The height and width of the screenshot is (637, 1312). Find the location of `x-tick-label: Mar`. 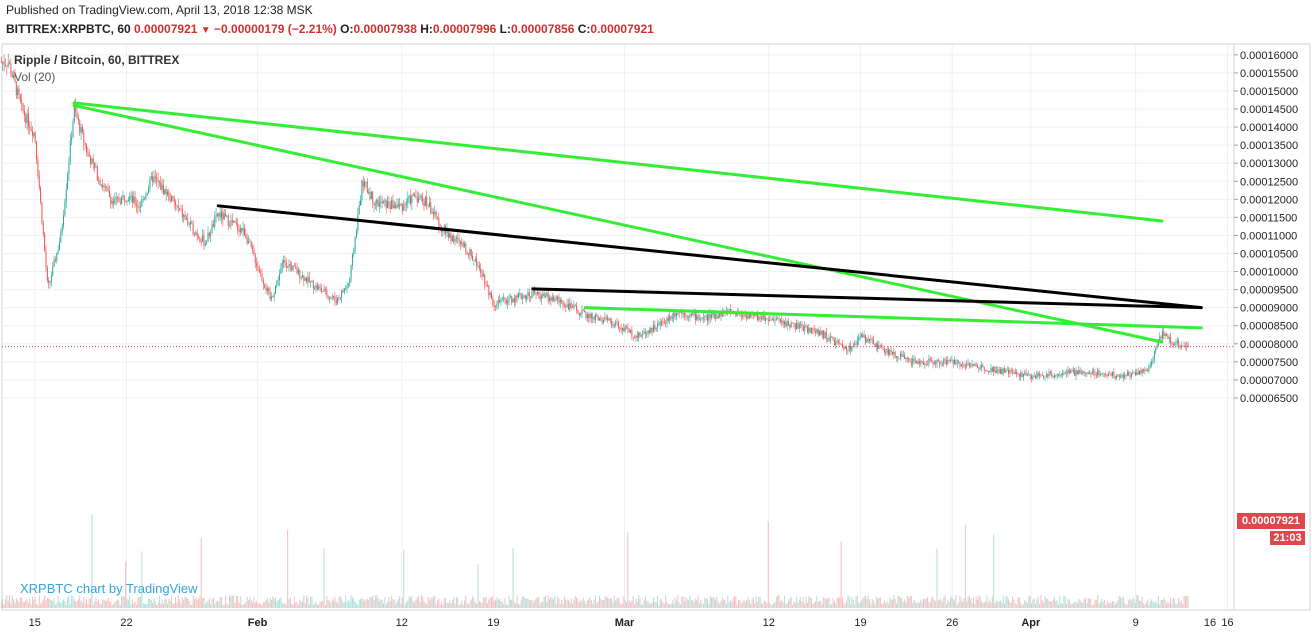

x-tick-label: Mar is located at coordinates (625, 623).